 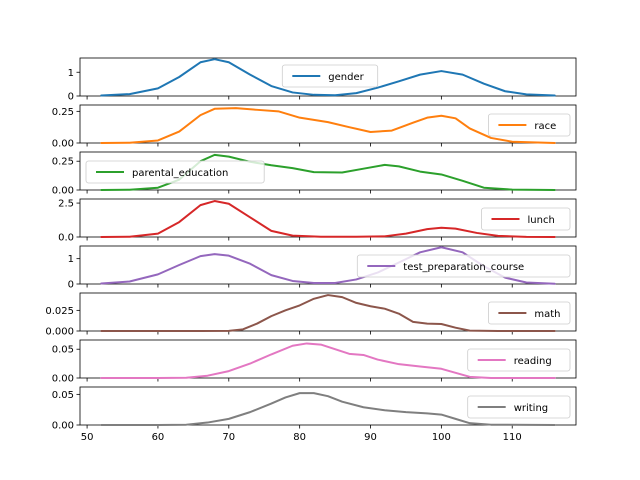 I want to click on legend-label: parental_education, so click(x=180, y=173).